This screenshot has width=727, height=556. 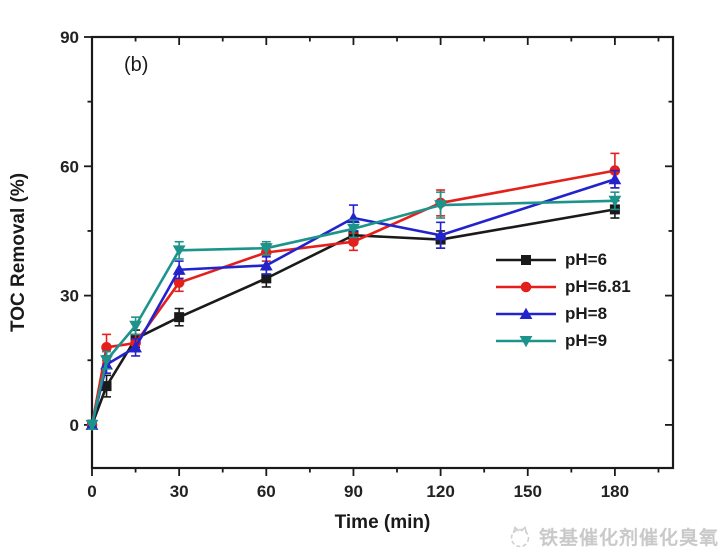 What do you see at coordinates (586, 259) in the screenshot?
I see `legend-label-ph6: pH=6` at bounding box center [586, 259].